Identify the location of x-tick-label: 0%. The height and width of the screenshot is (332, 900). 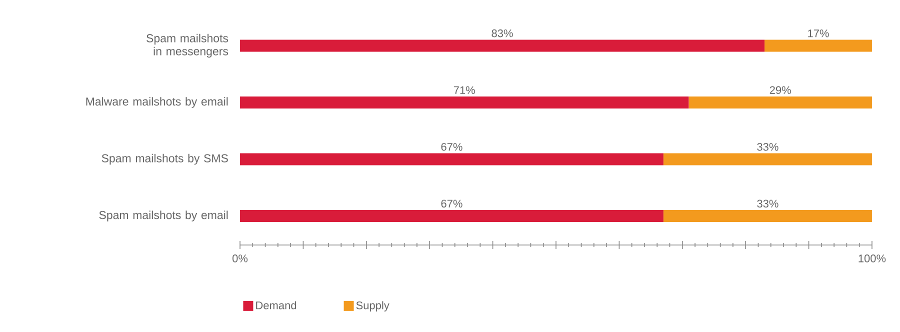
(240, 258).